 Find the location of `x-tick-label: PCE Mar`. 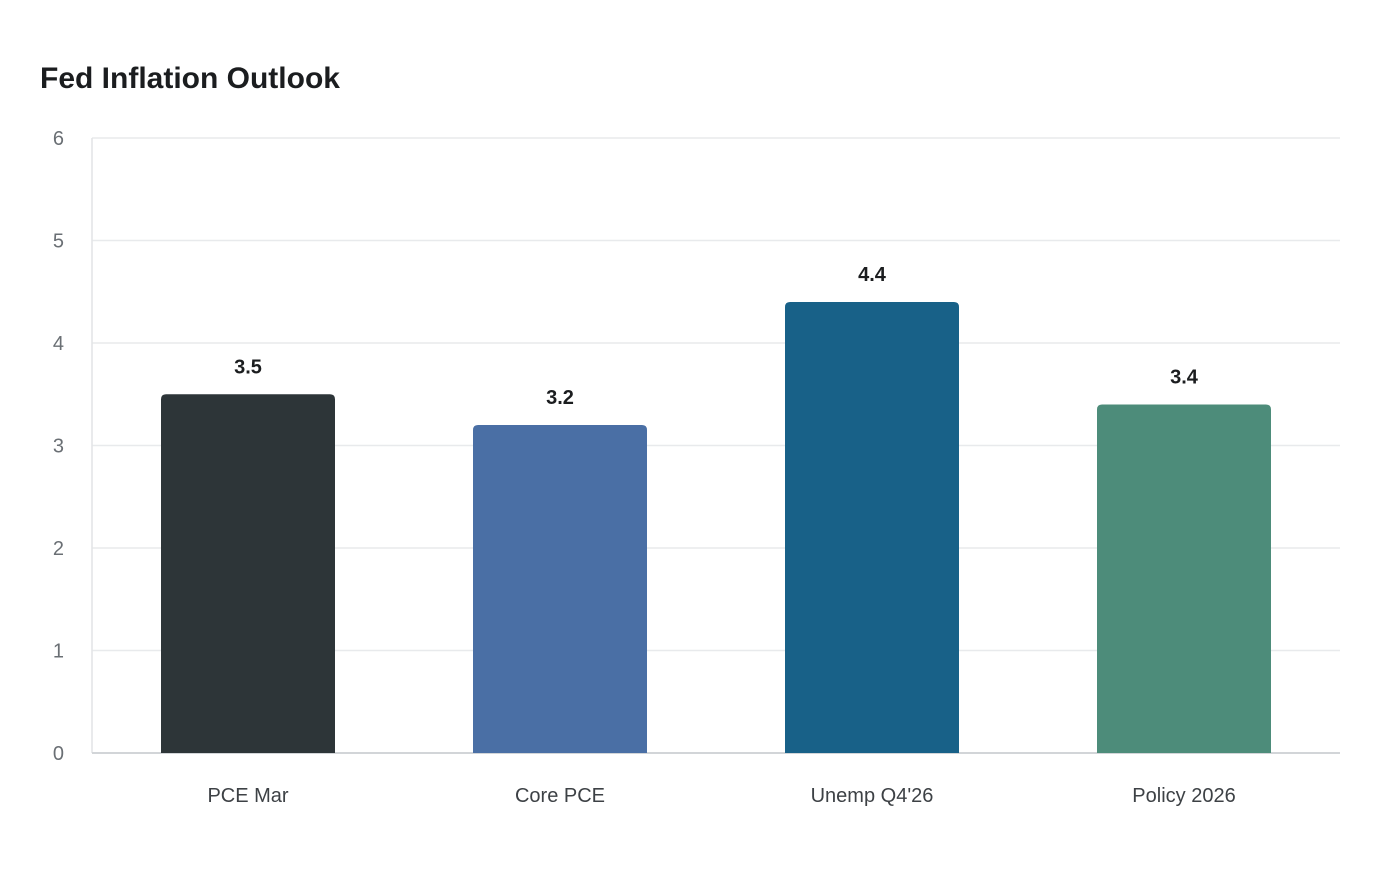

x-tick-label: PCE Mar is located at coordinates (247, 796).